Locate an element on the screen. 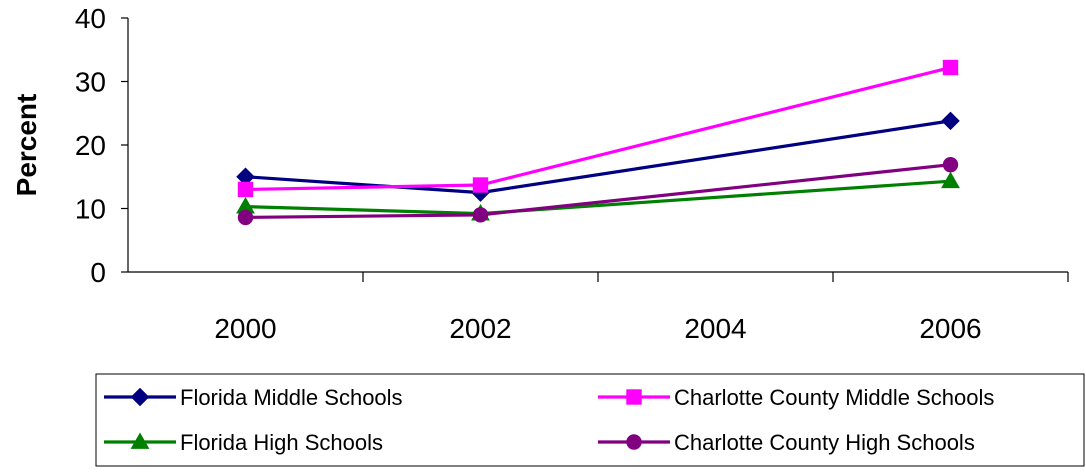 This screenshot has height=474, width=1086. y-tick-label: 10 is located at coordinates (90, 209).